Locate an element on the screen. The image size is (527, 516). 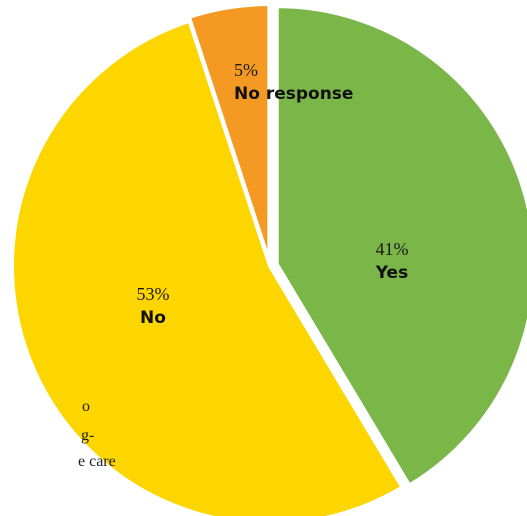
side-text-line-2: g- is located at coordinates (87, 435).